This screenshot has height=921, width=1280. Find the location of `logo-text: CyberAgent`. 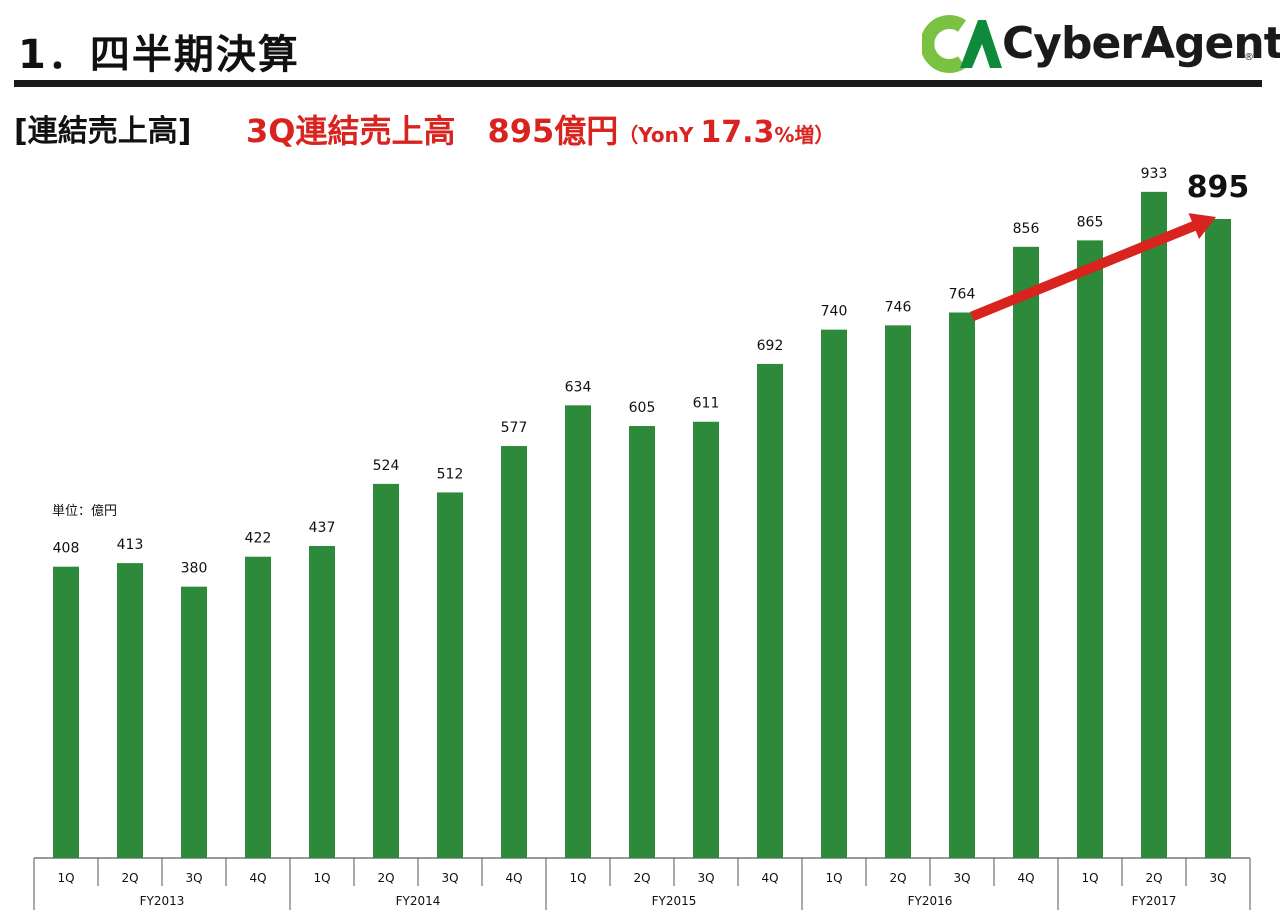

logo-text: CyberAgent is located at coordinates (1141, 43).